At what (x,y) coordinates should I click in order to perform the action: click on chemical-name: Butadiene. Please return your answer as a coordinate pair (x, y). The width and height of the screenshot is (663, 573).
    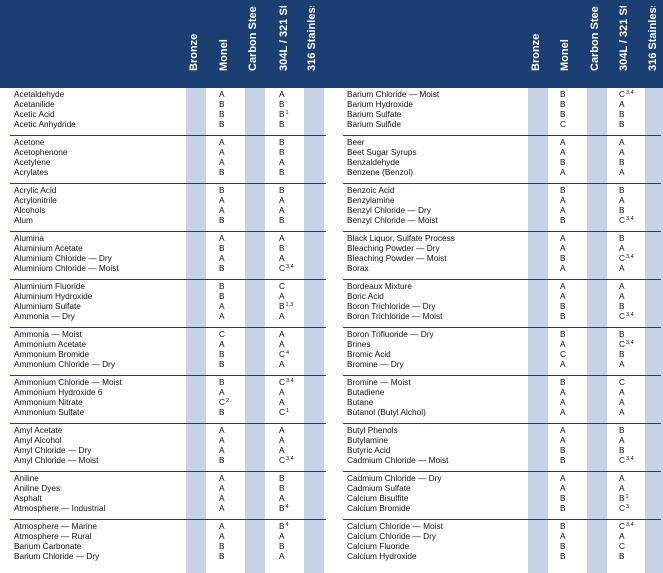
    Looking at the image, I should click on (366, 392).